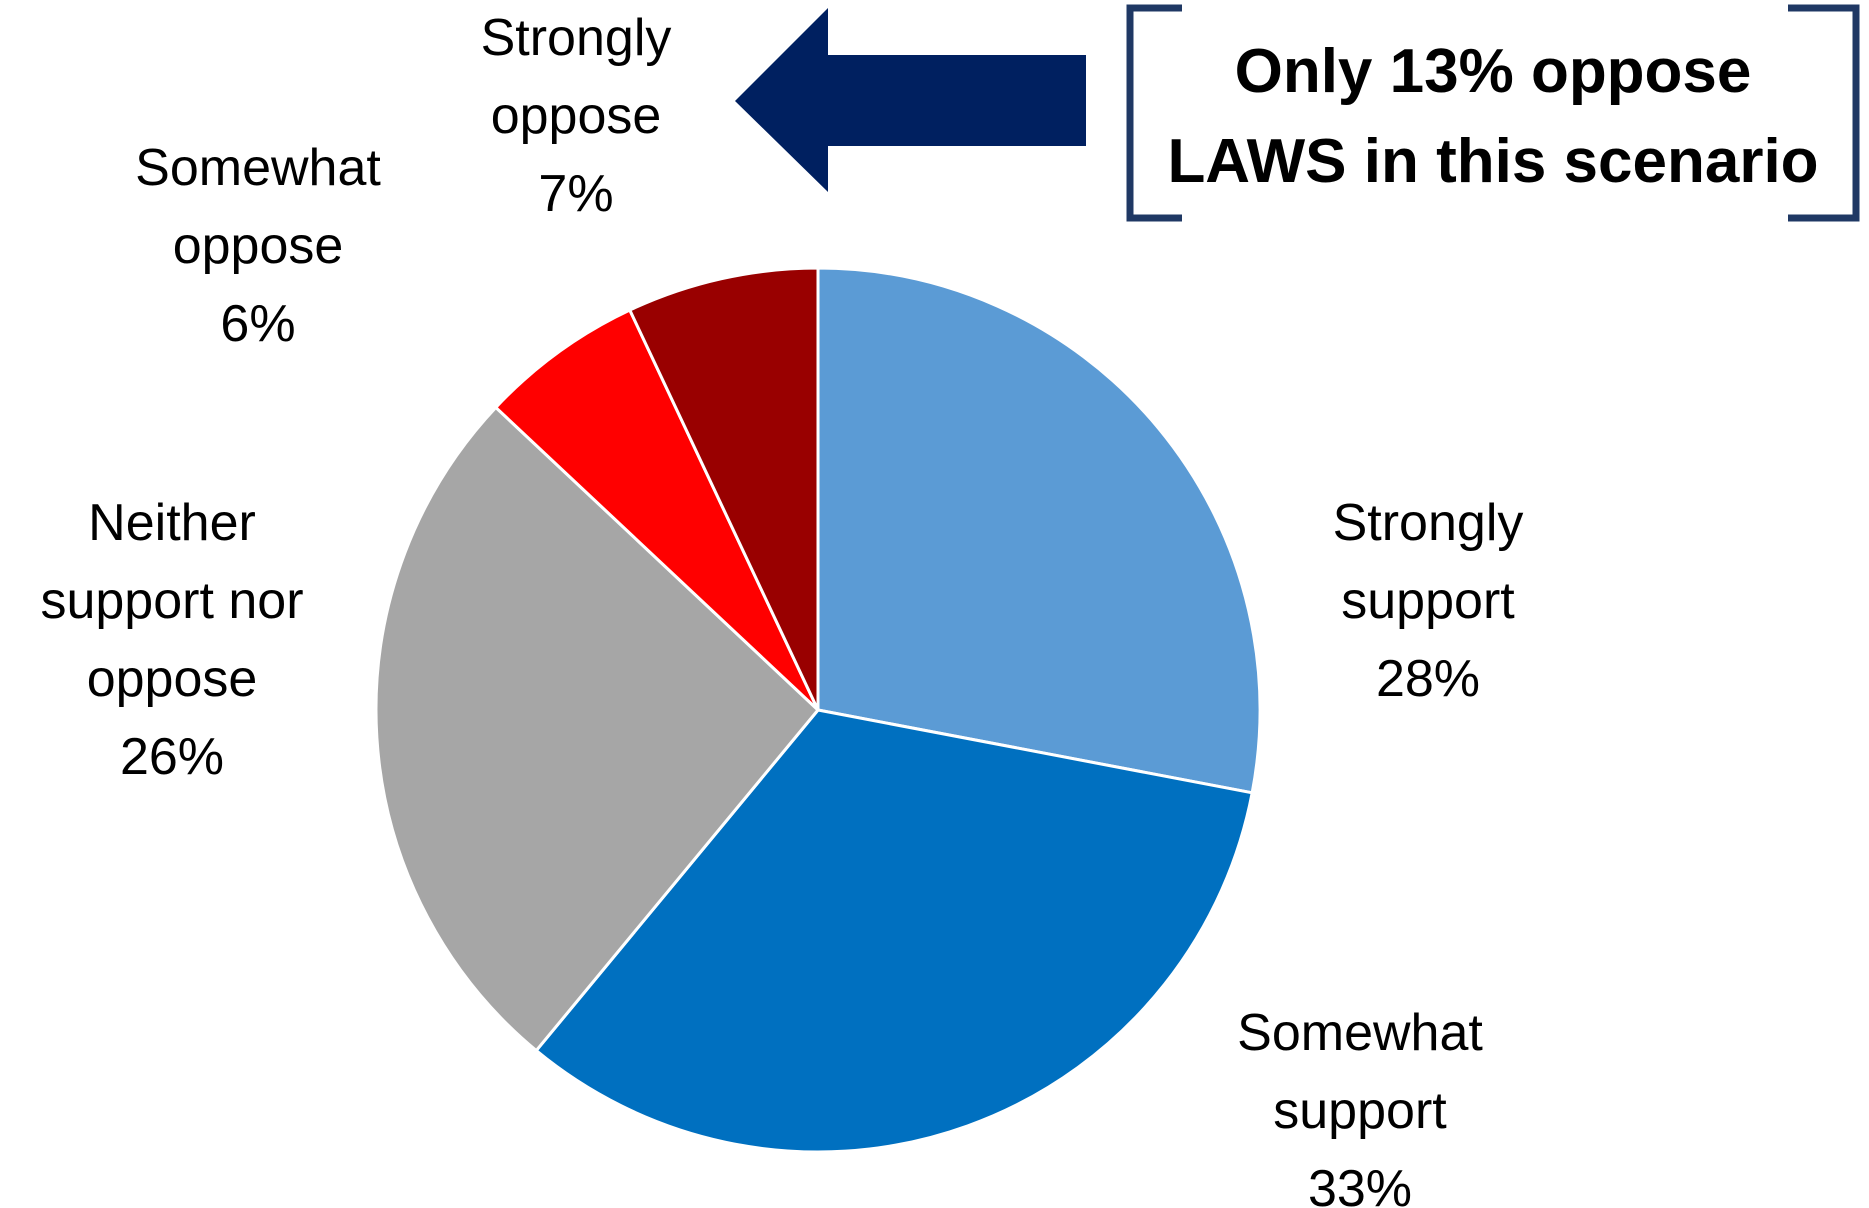  What do you see at coordinates (597, 729) in the screenshot?
I see `pie-slice-neither-support-nor-oppose` at bounding box center [597, 729].